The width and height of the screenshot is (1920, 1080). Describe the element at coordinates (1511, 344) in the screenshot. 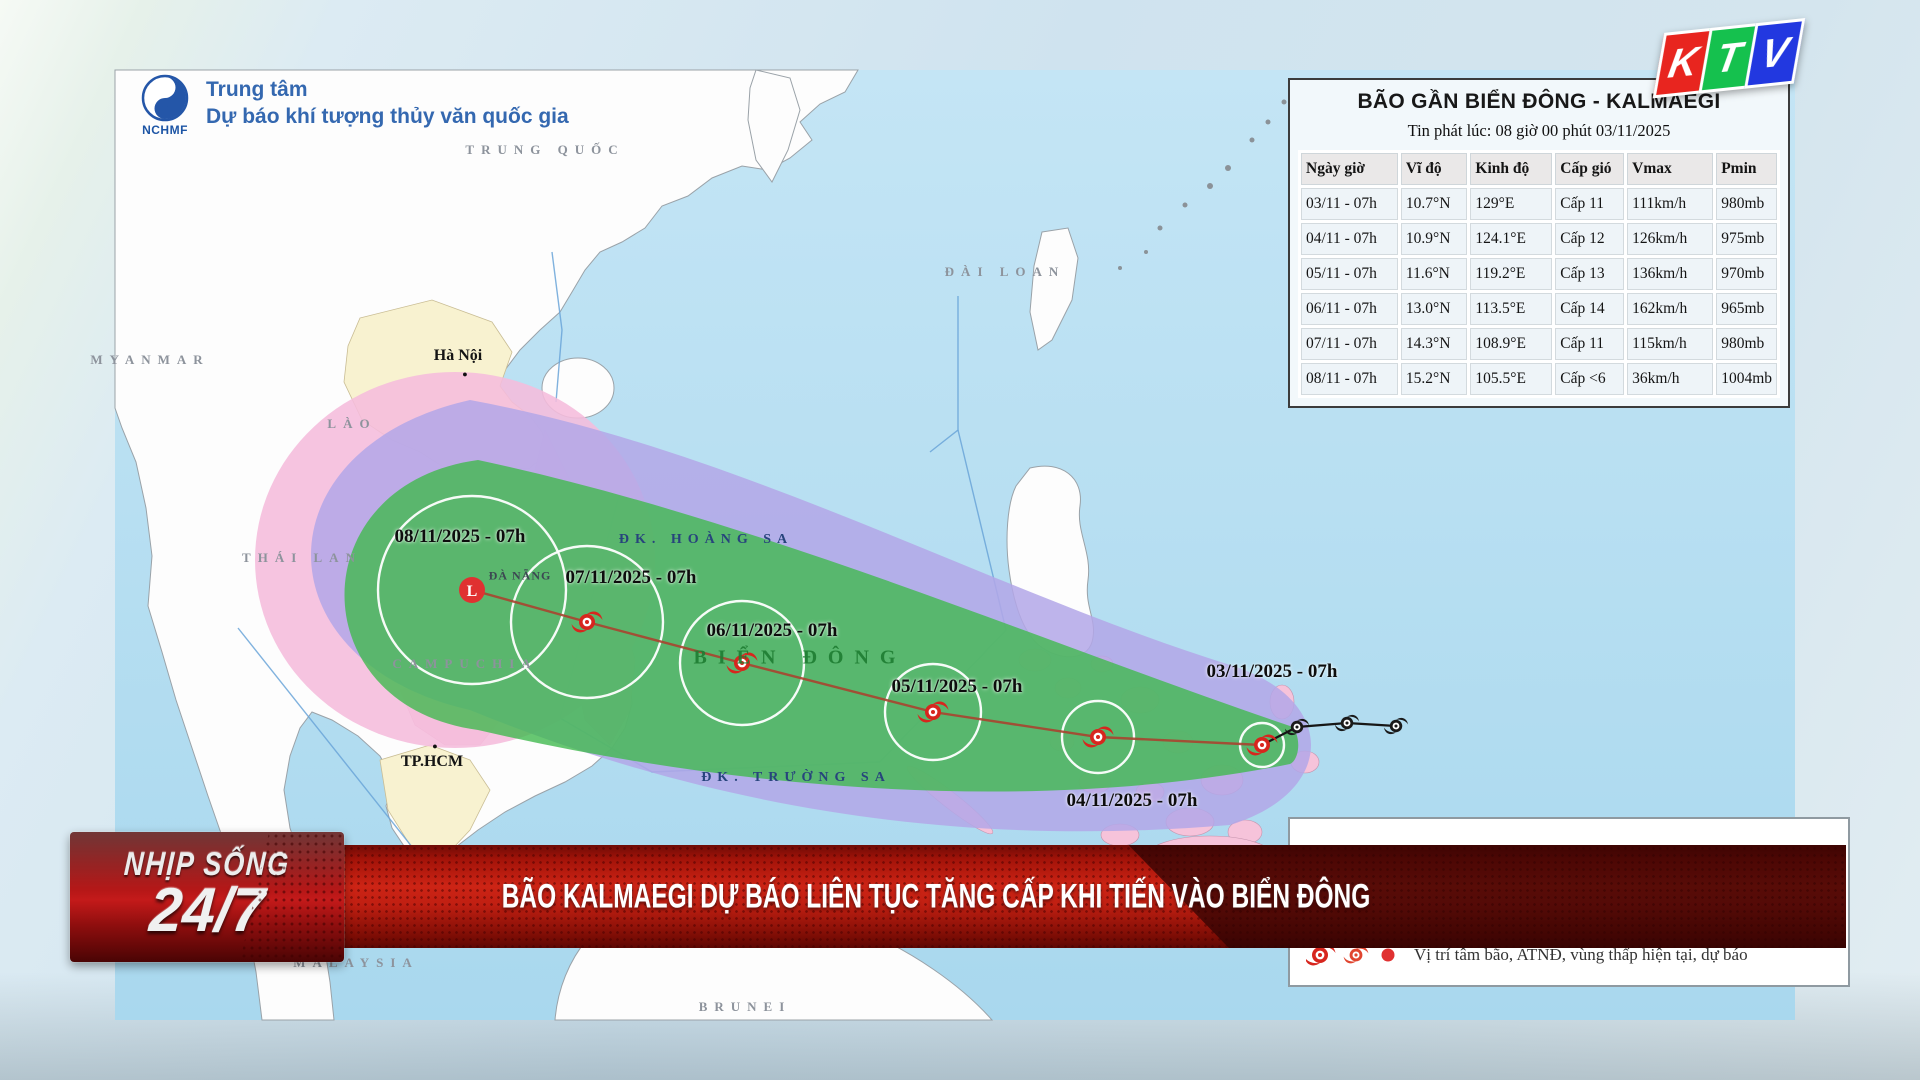

I see `table-cell: 108.9°E` at that location.